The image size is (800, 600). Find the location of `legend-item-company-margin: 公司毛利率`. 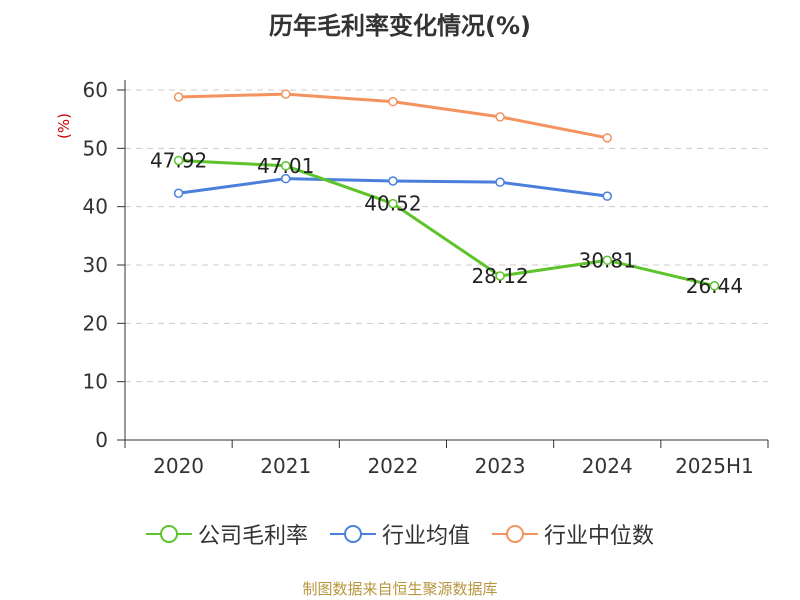

legend-item-company-margin: 公司毛利率 is located at coordinates (226, 534).